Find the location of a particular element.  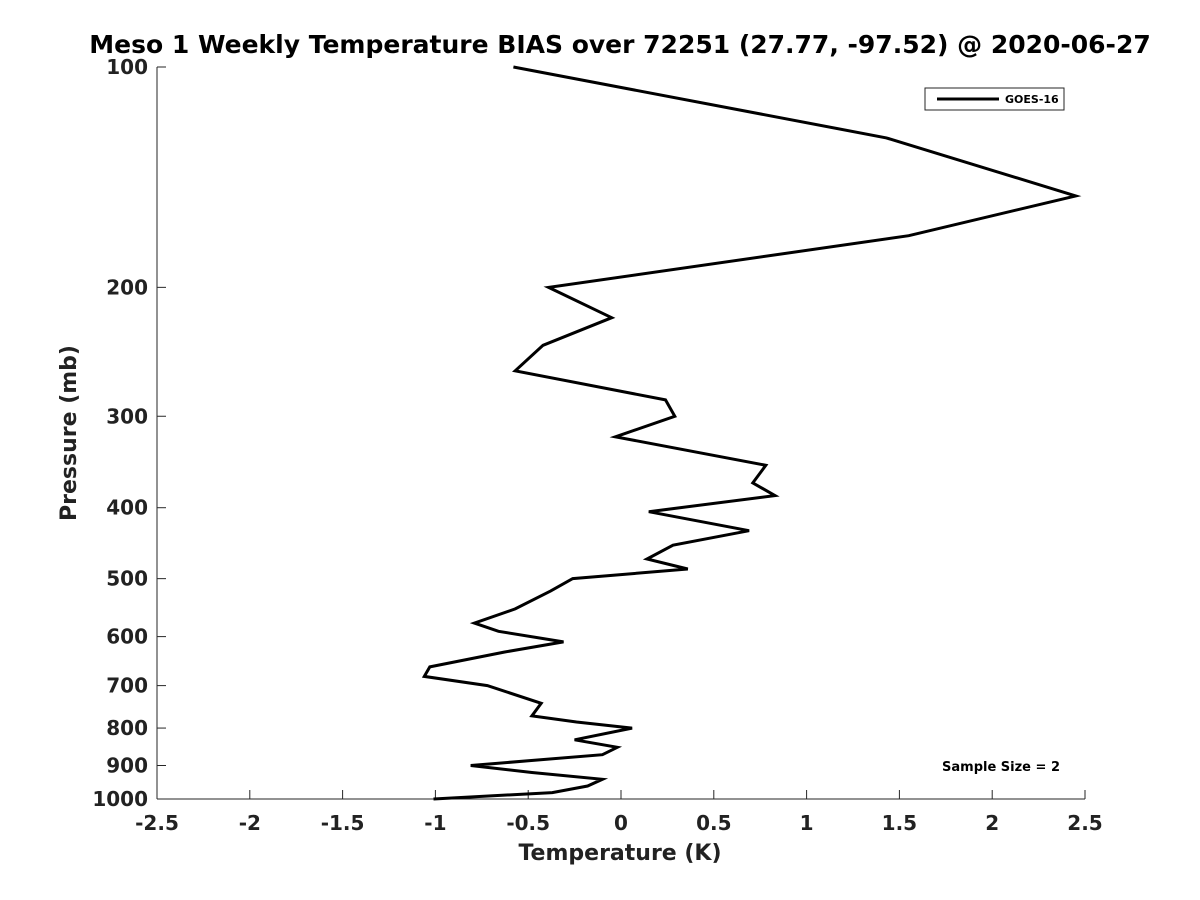

y-tick-label: 800 is located at coordinates (127, 728).